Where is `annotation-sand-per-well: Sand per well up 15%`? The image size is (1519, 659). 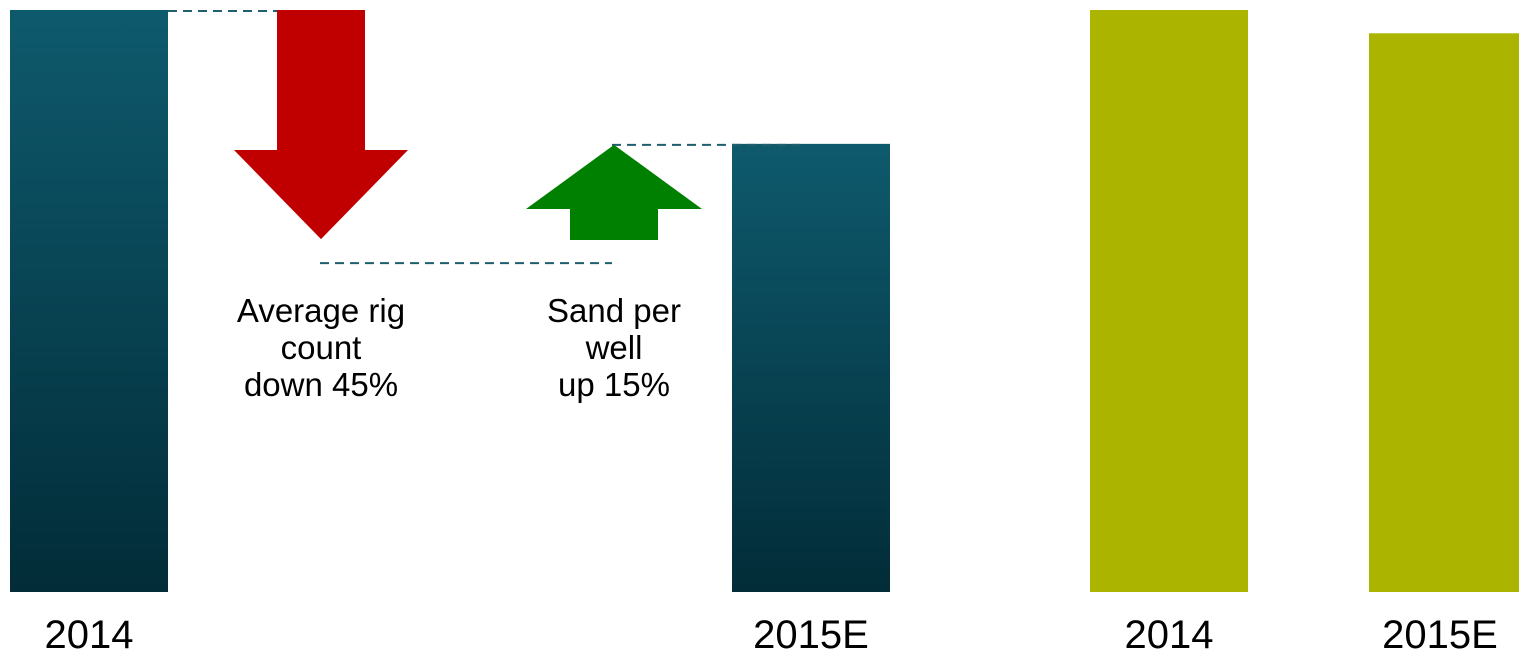 annotation-sand-per-well: Sand per well up 15% is located at coordinates (614, 347).